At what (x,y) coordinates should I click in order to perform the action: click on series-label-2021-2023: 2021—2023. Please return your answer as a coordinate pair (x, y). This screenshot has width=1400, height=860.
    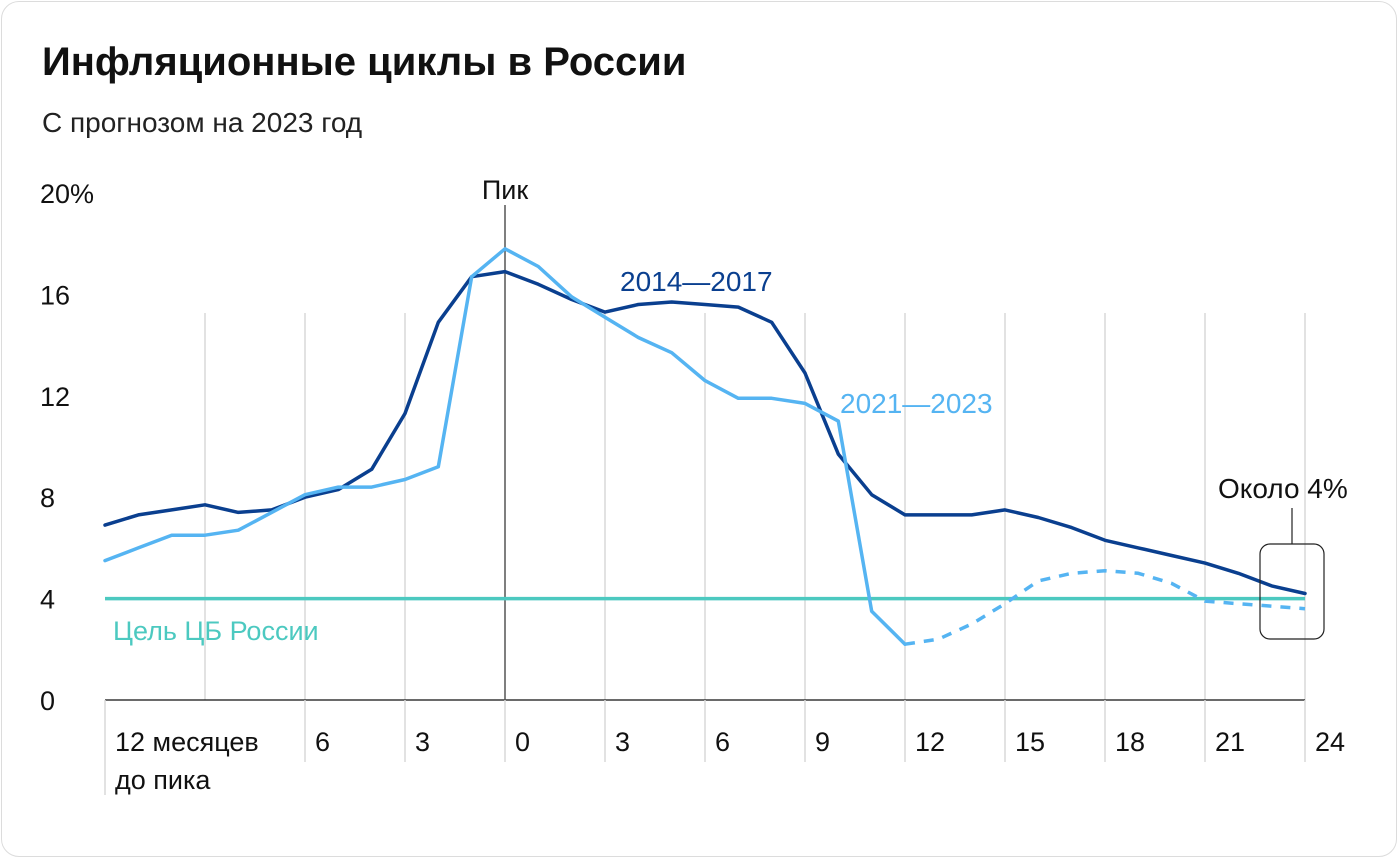
    Looking at the image, I should click on (916, 403).